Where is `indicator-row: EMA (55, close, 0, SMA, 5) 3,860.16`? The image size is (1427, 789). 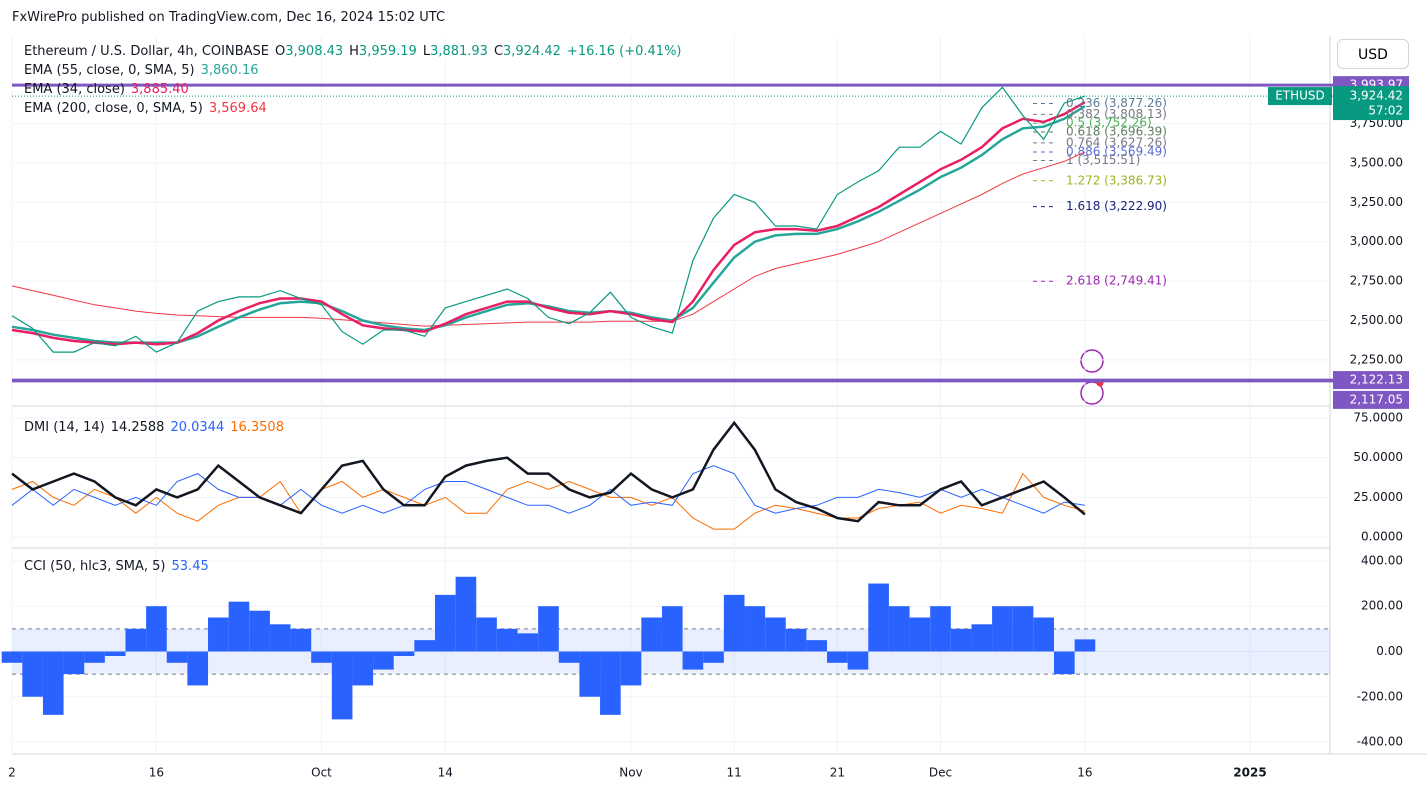 indicator-row: EMA (55, close, 0, SMA, 5) 3,860.16 is located at coordinates (356, 70).